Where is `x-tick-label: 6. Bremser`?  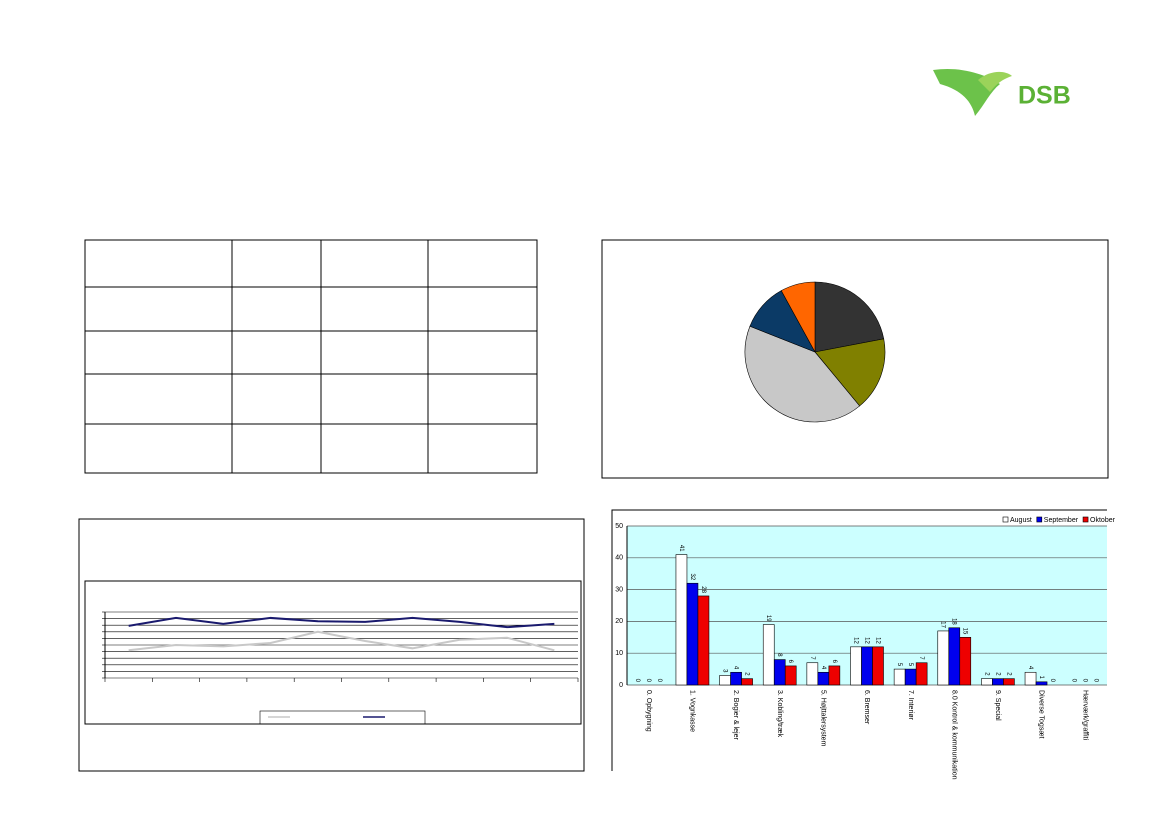 x-tick-label: 6. Bremser is located at coordinates (866, 707).